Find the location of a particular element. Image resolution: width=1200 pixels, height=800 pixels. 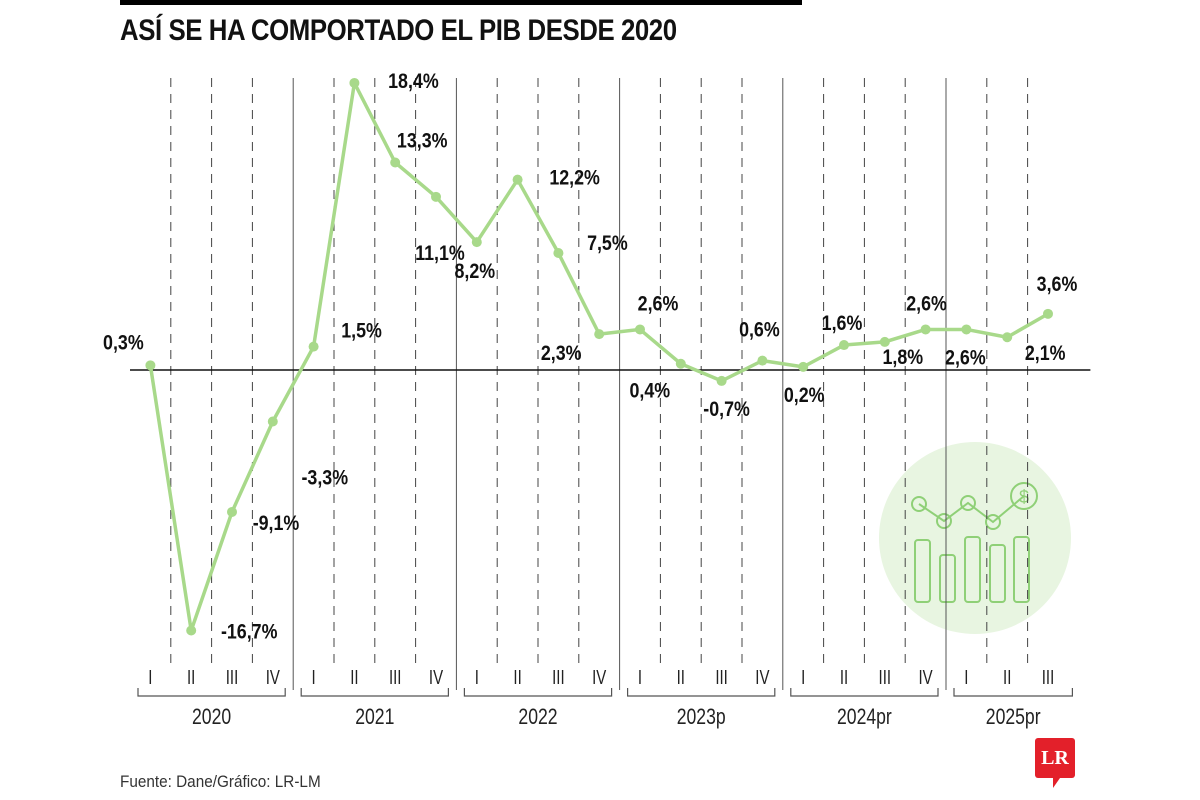

data-label: -9,1% is located at coordinates (276, 524).